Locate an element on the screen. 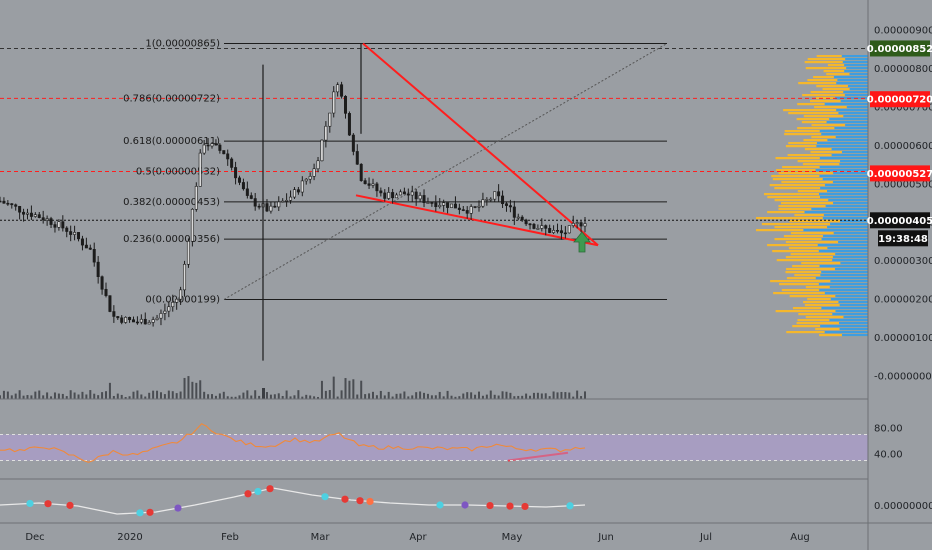 This screenshot has width=932, height=550. time-tick-label: Feb is located at coordinates (230, 537).